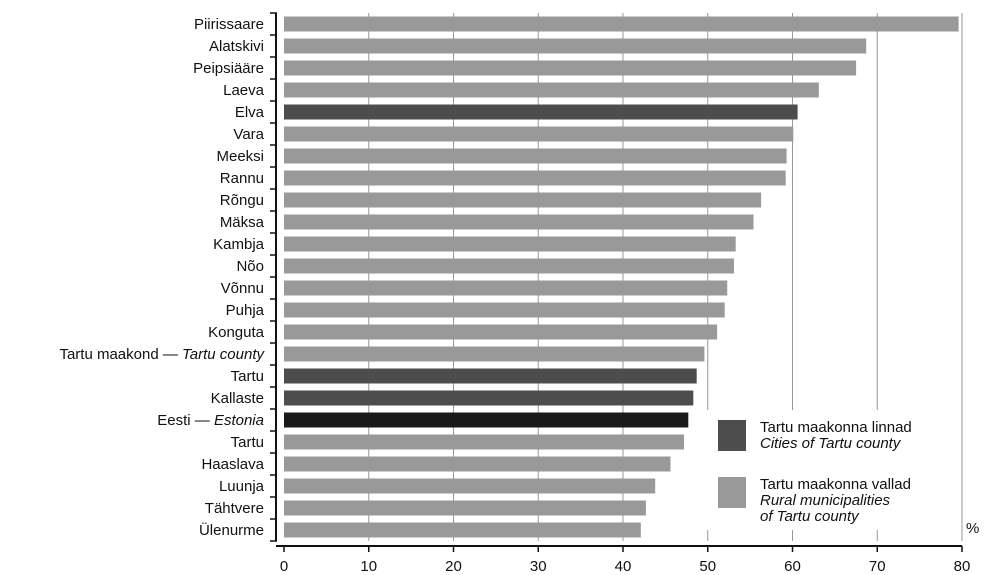  Describe the element at coordinates (836, 427) in the screenshot. I see `legend-label: Tartu maakonna linnad` at that location.